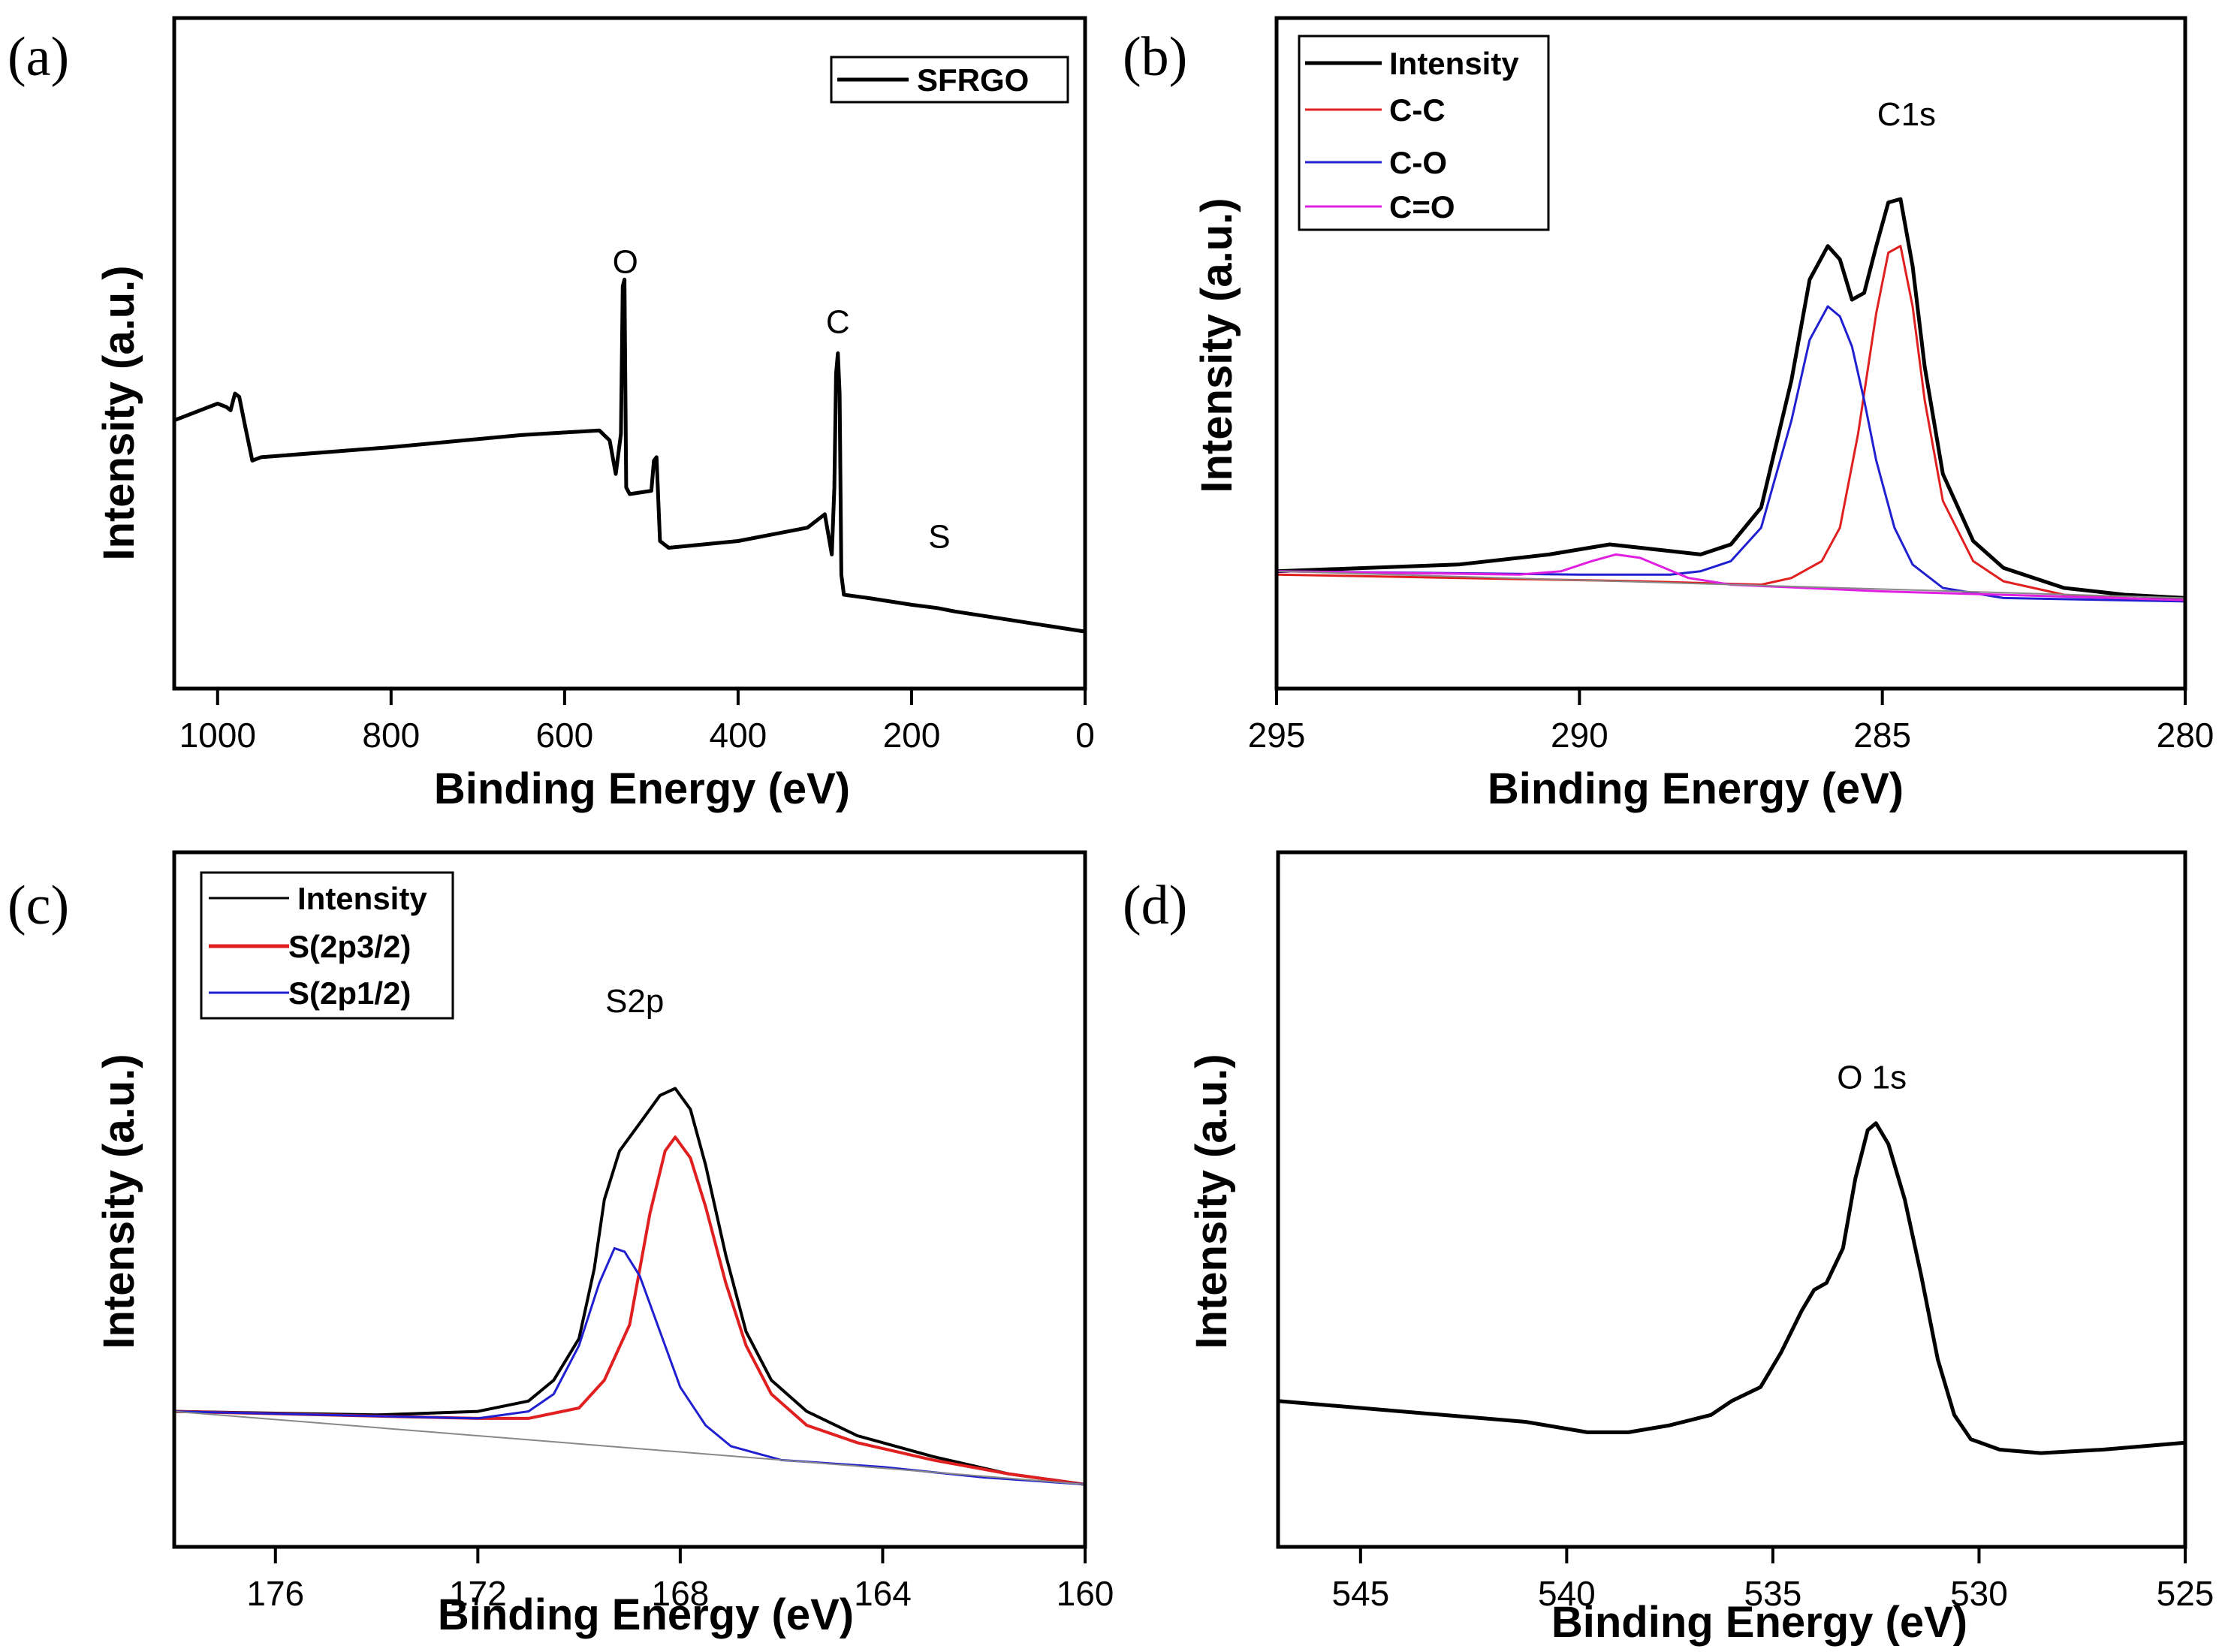 This screenshot has height=1652, width=2228. What do you see at coordinates (1580, 735) in the screenshot?
I see `panel-b-xtick-label: 290` at bounding box center [1580, 735].